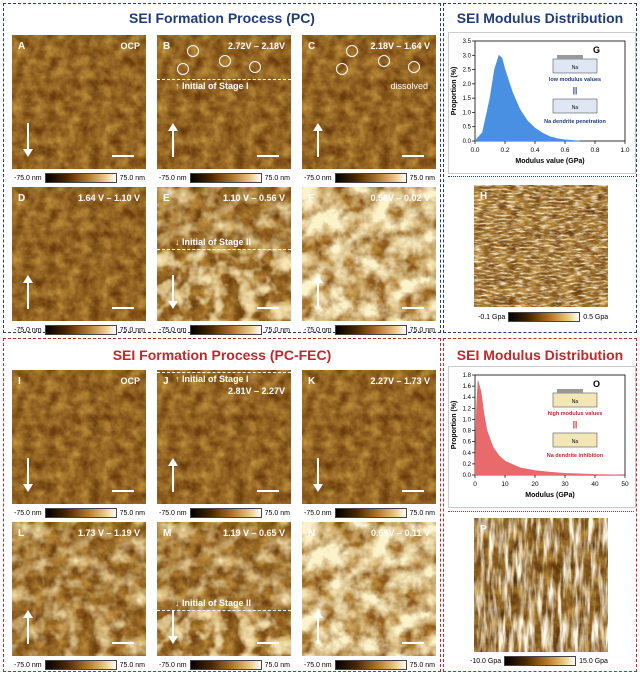 Image resolution: width=640 pixels, height=675 pixels. What do you see at coordinates (224, 79) in the screenshot?
I see `stage-line-b` at bounding box center [224, 79].